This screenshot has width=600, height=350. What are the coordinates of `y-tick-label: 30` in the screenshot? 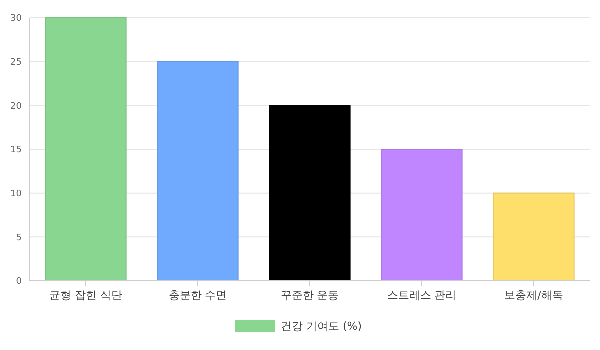 It's located at (16, 19).